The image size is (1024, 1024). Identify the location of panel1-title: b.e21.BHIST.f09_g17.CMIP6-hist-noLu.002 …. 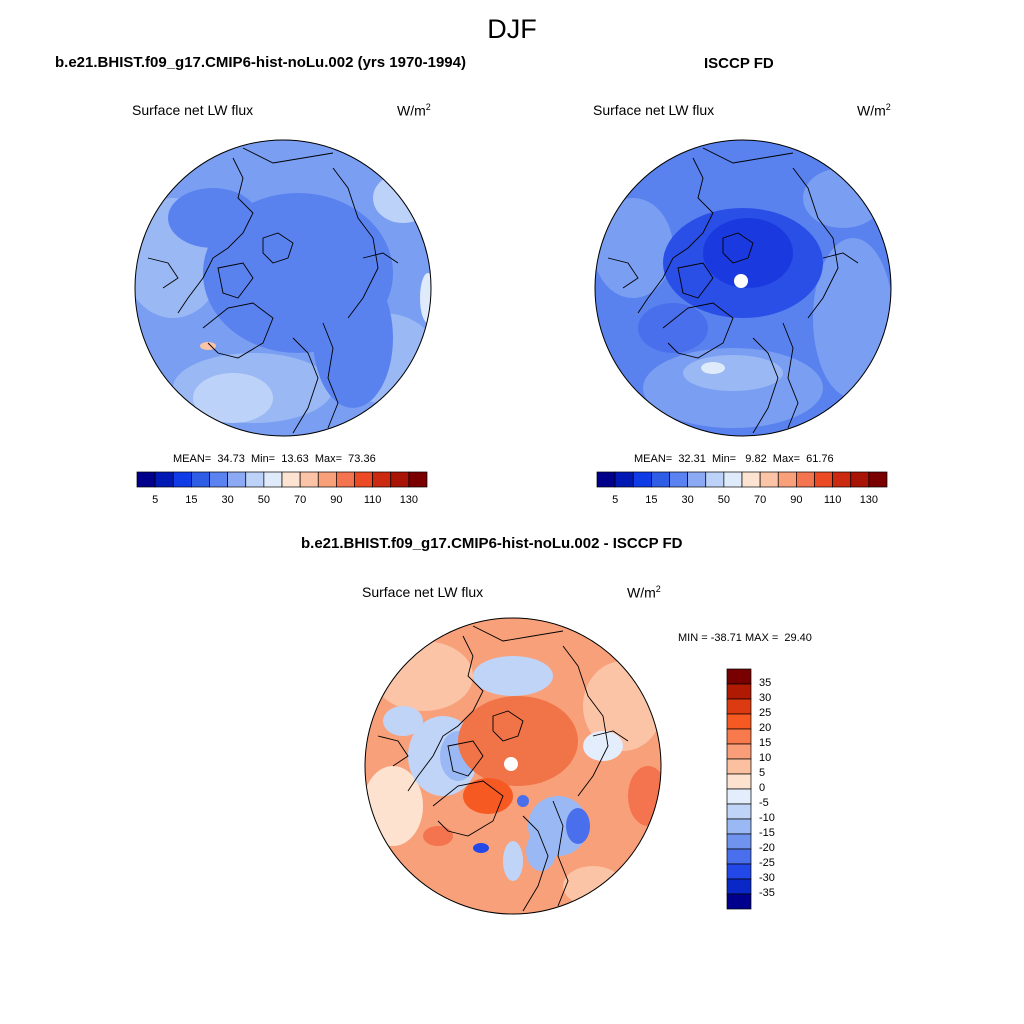
(260, 62).